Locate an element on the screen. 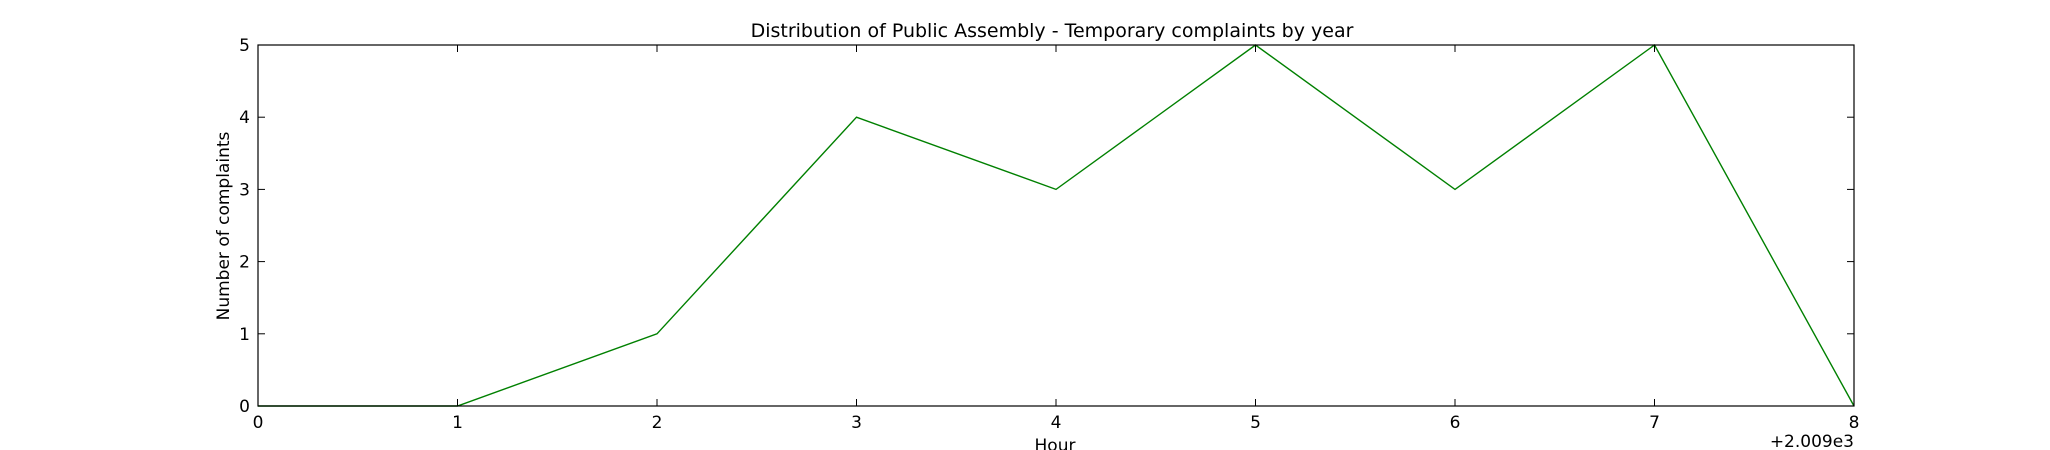 The height and width of the screenshot is (450, 2050). x-tick-label: 0 is located at coordinates (258, 423).